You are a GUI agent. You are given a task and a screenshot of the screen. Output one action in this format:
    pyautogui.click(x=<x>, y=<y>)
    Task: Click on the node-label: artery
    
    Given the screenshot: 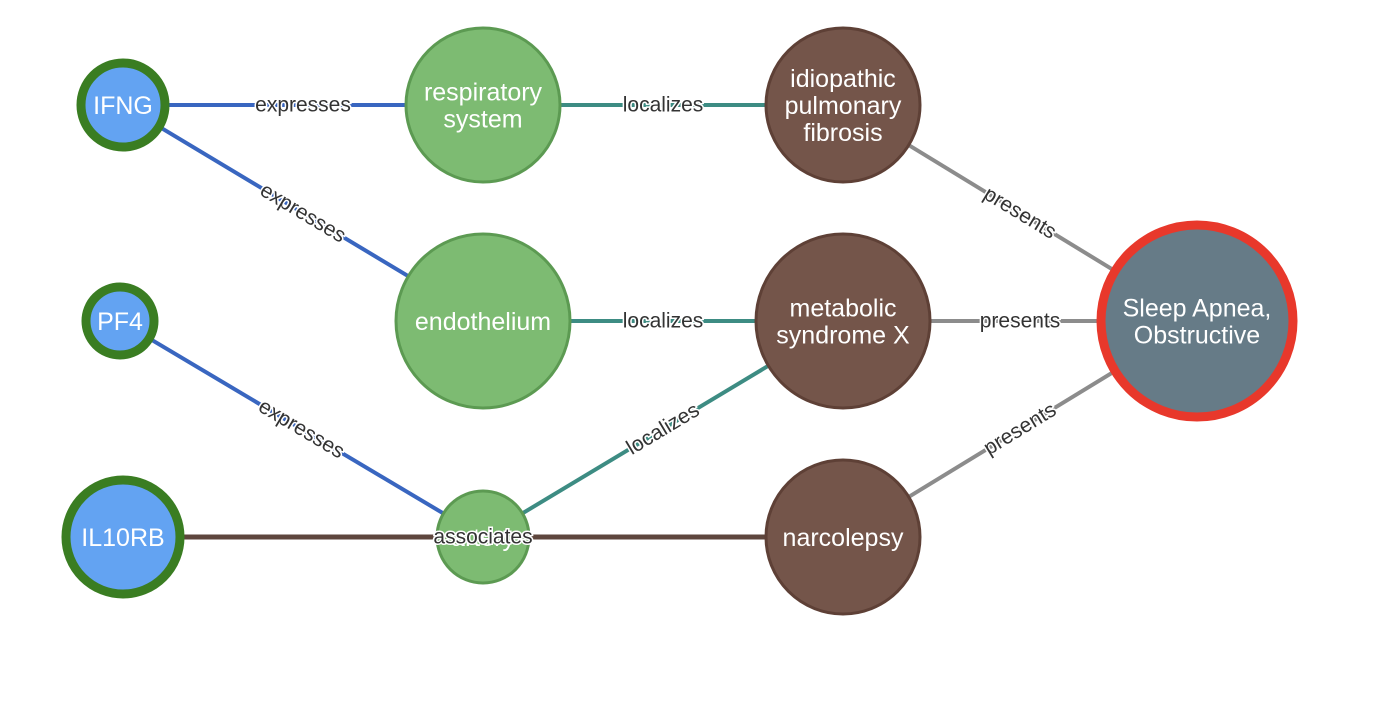 What is the action you would take?
    pyautogui.click(x=483, y=538)
    